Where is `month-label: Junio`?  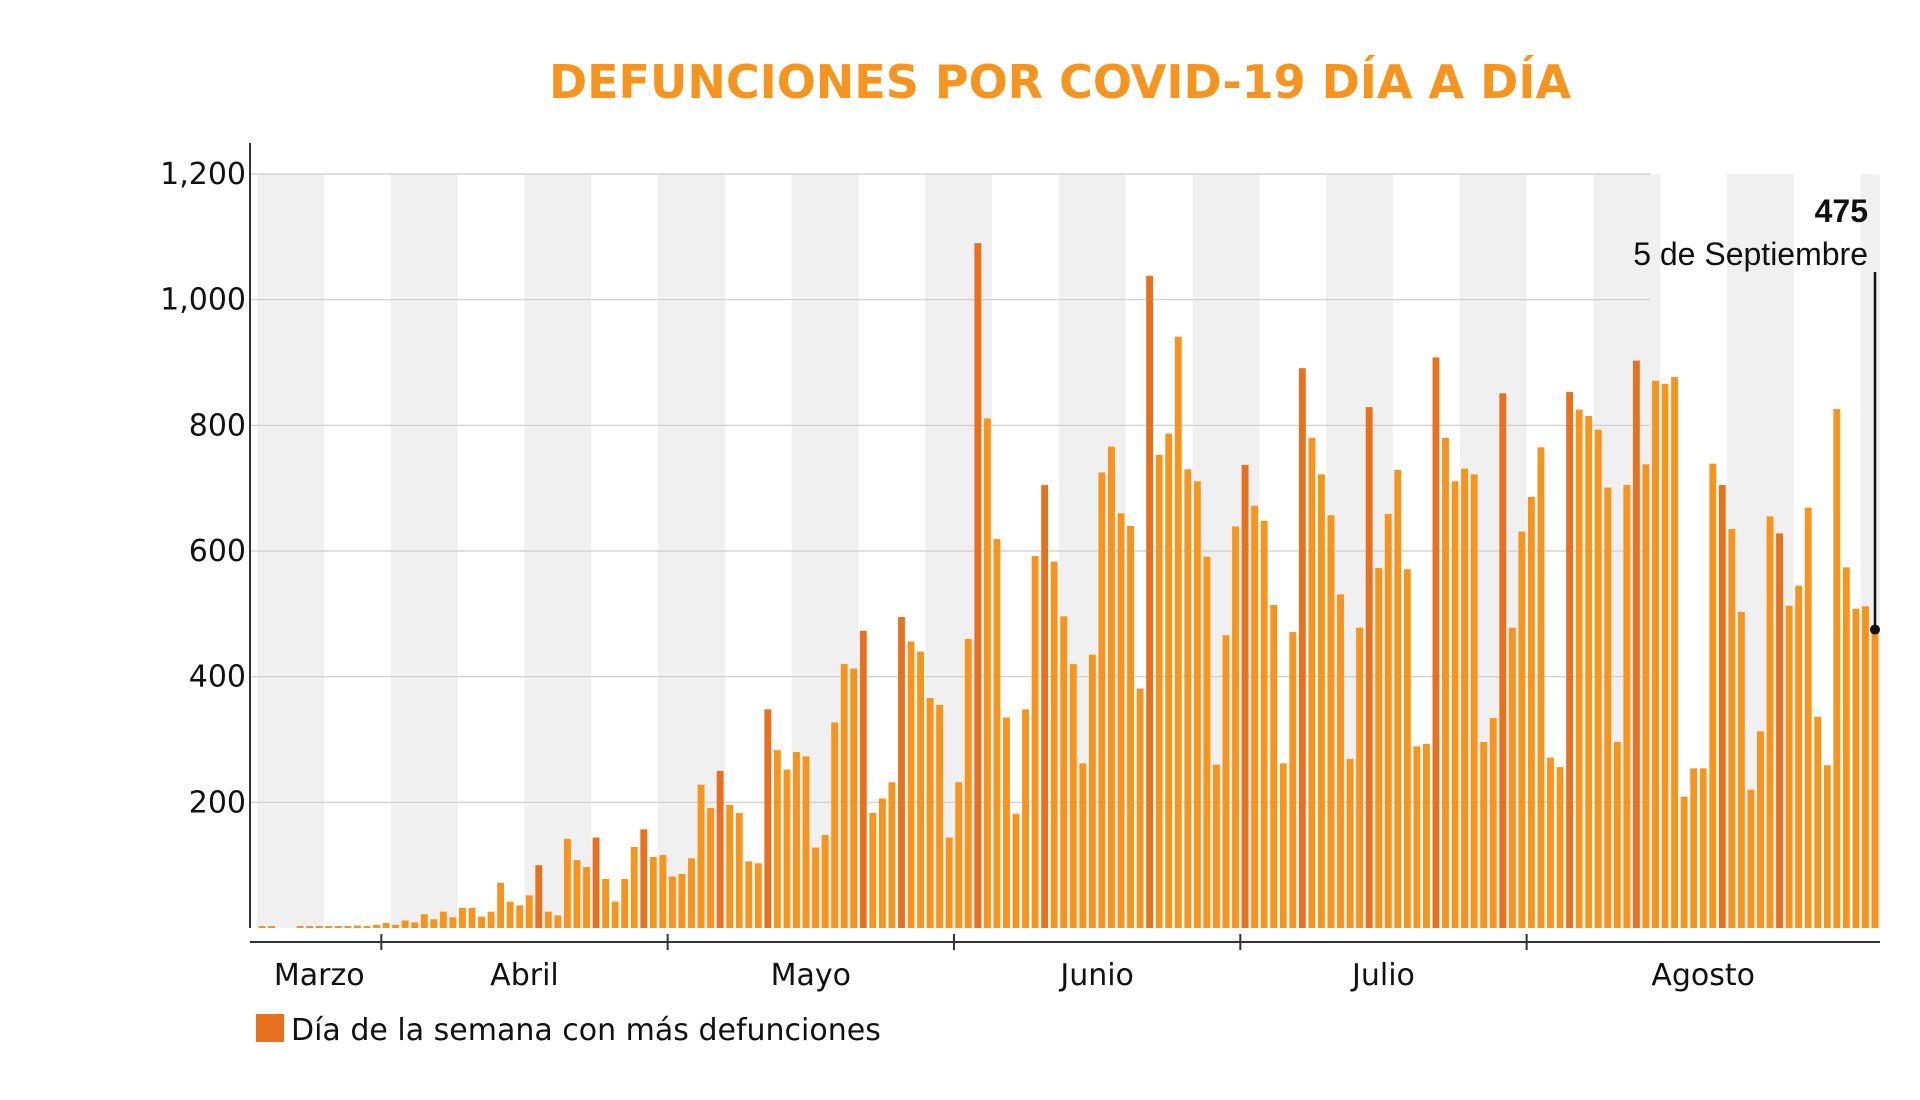
month-label: Junio is located at coordinates (1096, 975).